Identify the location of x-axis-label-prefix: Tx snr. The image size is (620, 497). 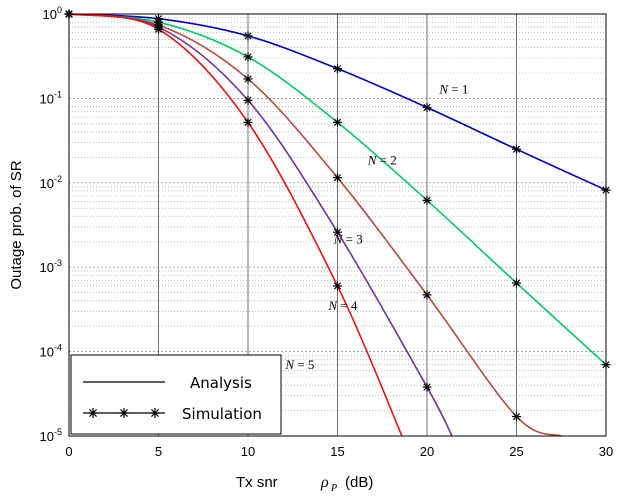
(257, 482).